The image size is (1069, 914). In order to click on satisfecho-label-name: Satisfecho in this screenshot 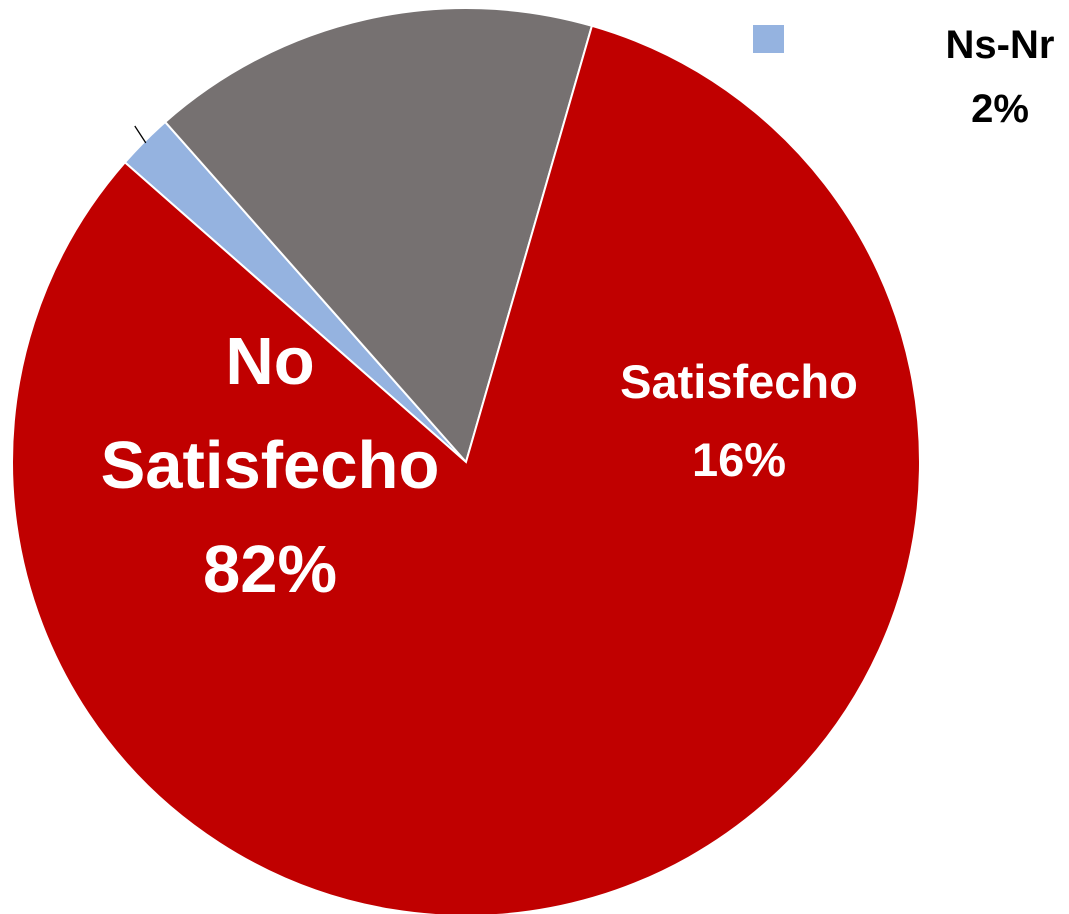, I will do `click(739, 381)`.